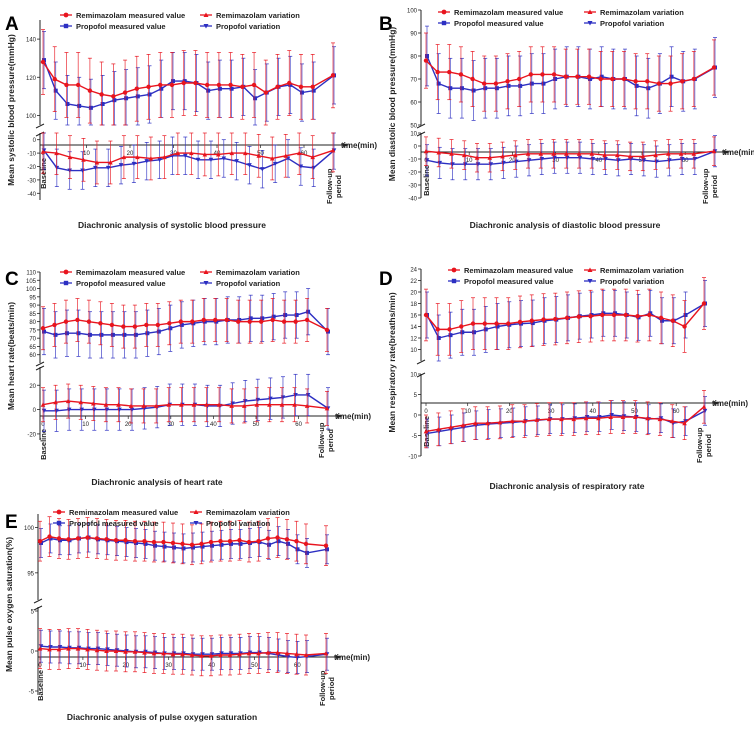  I want to click on y-tick-label: 50, so click(413, 127).